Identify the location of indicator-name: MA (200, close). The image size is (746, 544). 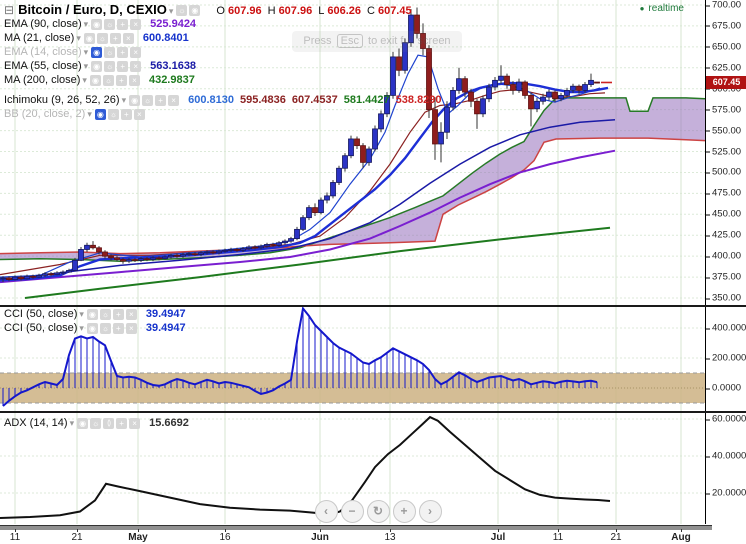
(42, 80).